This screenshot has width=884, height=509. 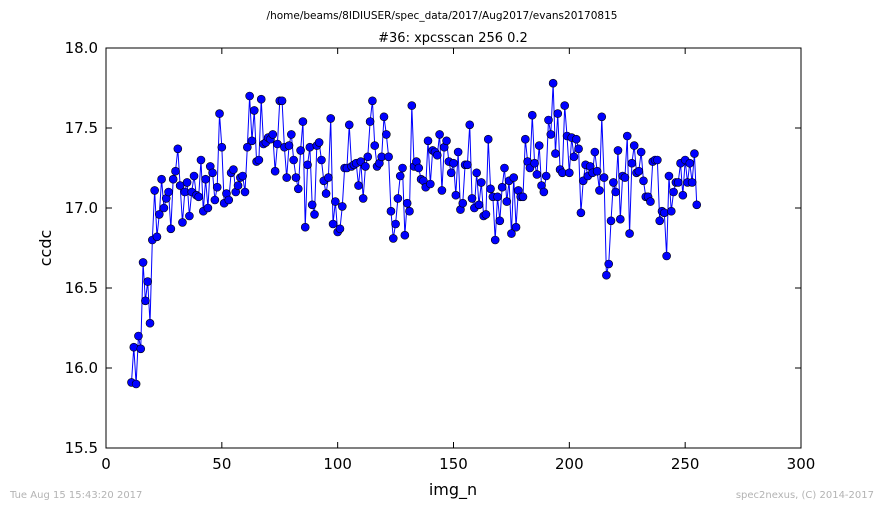 I want to click on y-tick-label: 17.0, so click(x=81, y=208).